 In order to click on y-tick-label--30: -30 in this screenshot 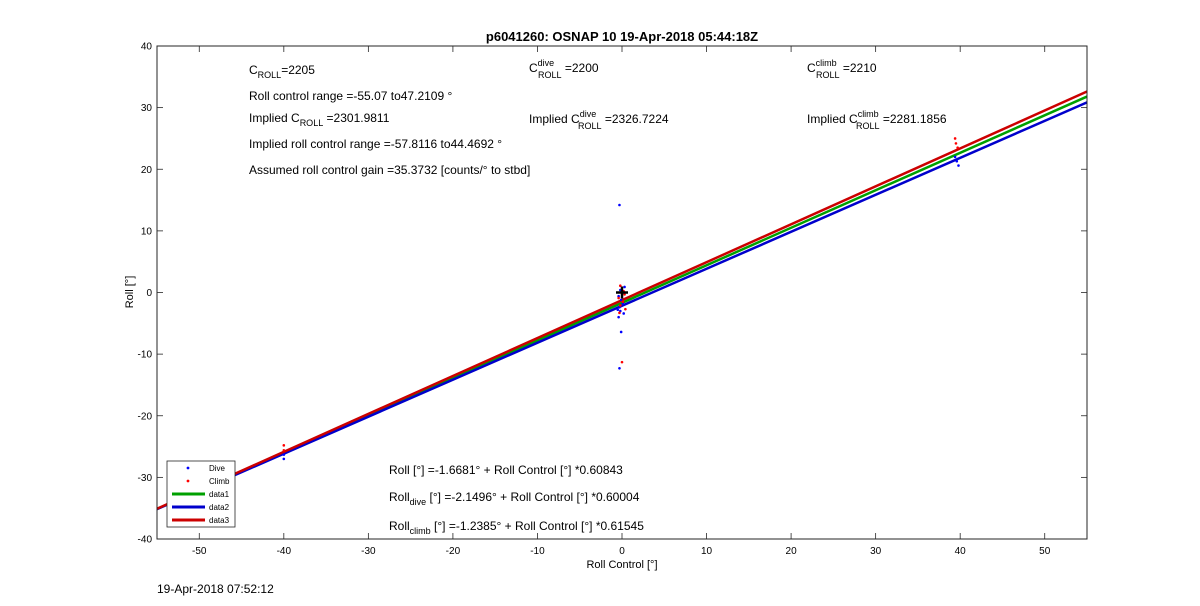, I will do `click(145, 478)`.